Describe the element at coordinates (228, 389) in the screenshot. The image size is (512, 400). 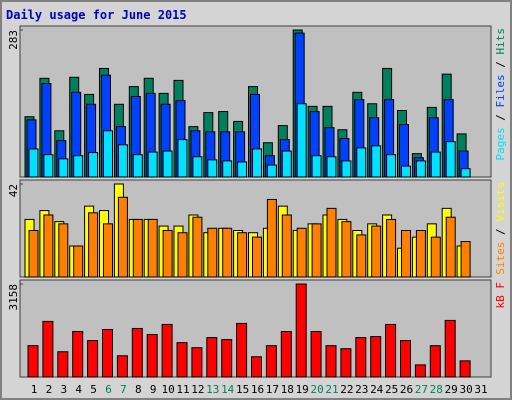
I see `x-tick-label: 14` at that location.